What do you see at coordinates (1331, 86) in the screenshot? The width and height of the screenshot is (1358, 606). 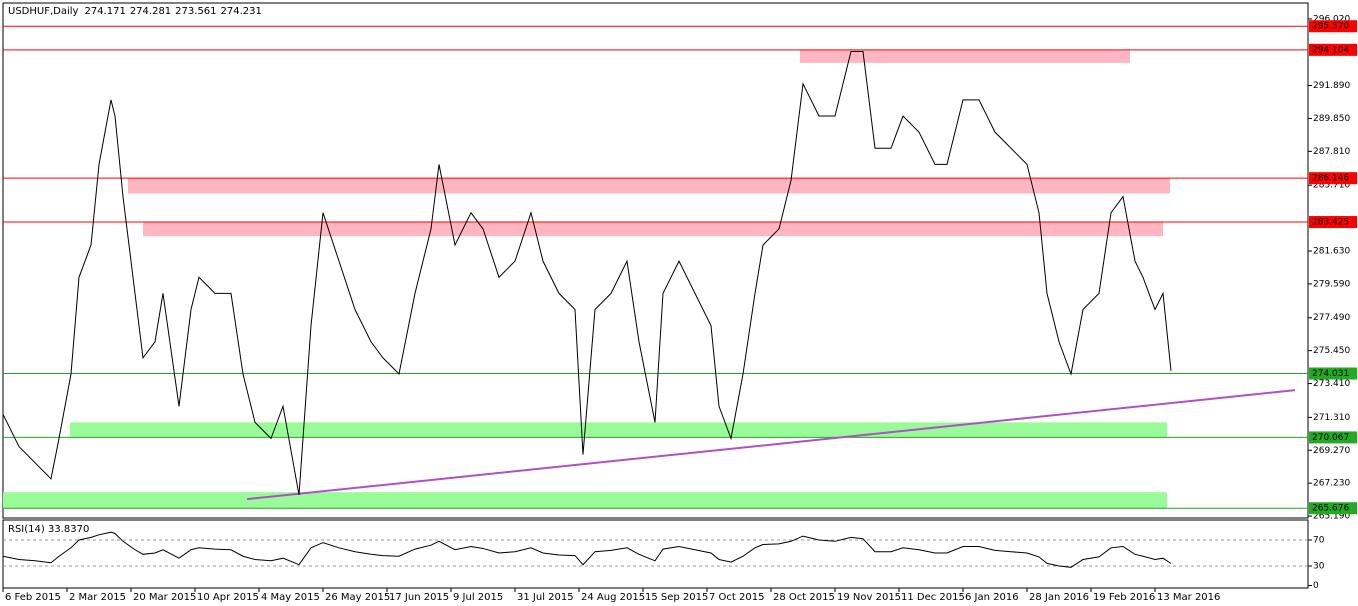 I see `y-tick-label: 291.890` at bounding box center [1331, 86].